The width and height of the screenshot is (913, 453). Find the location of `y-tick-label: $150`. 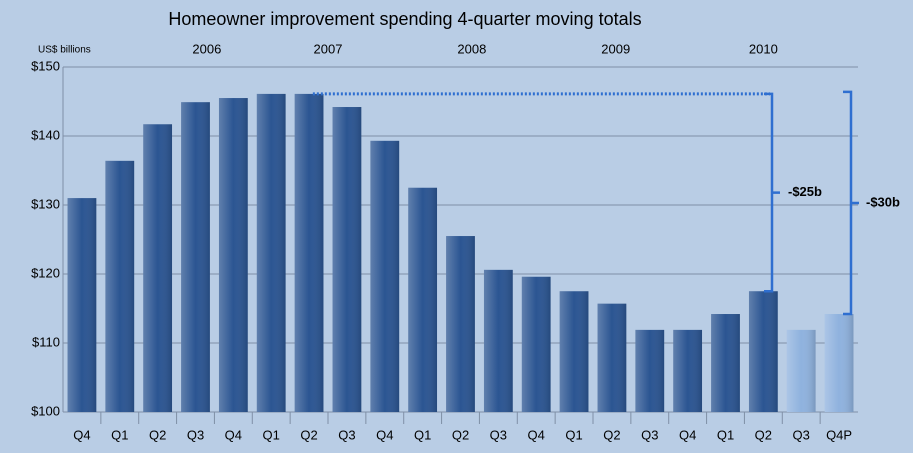

y-tick-label: $150 is located at coordinates (45, 65).